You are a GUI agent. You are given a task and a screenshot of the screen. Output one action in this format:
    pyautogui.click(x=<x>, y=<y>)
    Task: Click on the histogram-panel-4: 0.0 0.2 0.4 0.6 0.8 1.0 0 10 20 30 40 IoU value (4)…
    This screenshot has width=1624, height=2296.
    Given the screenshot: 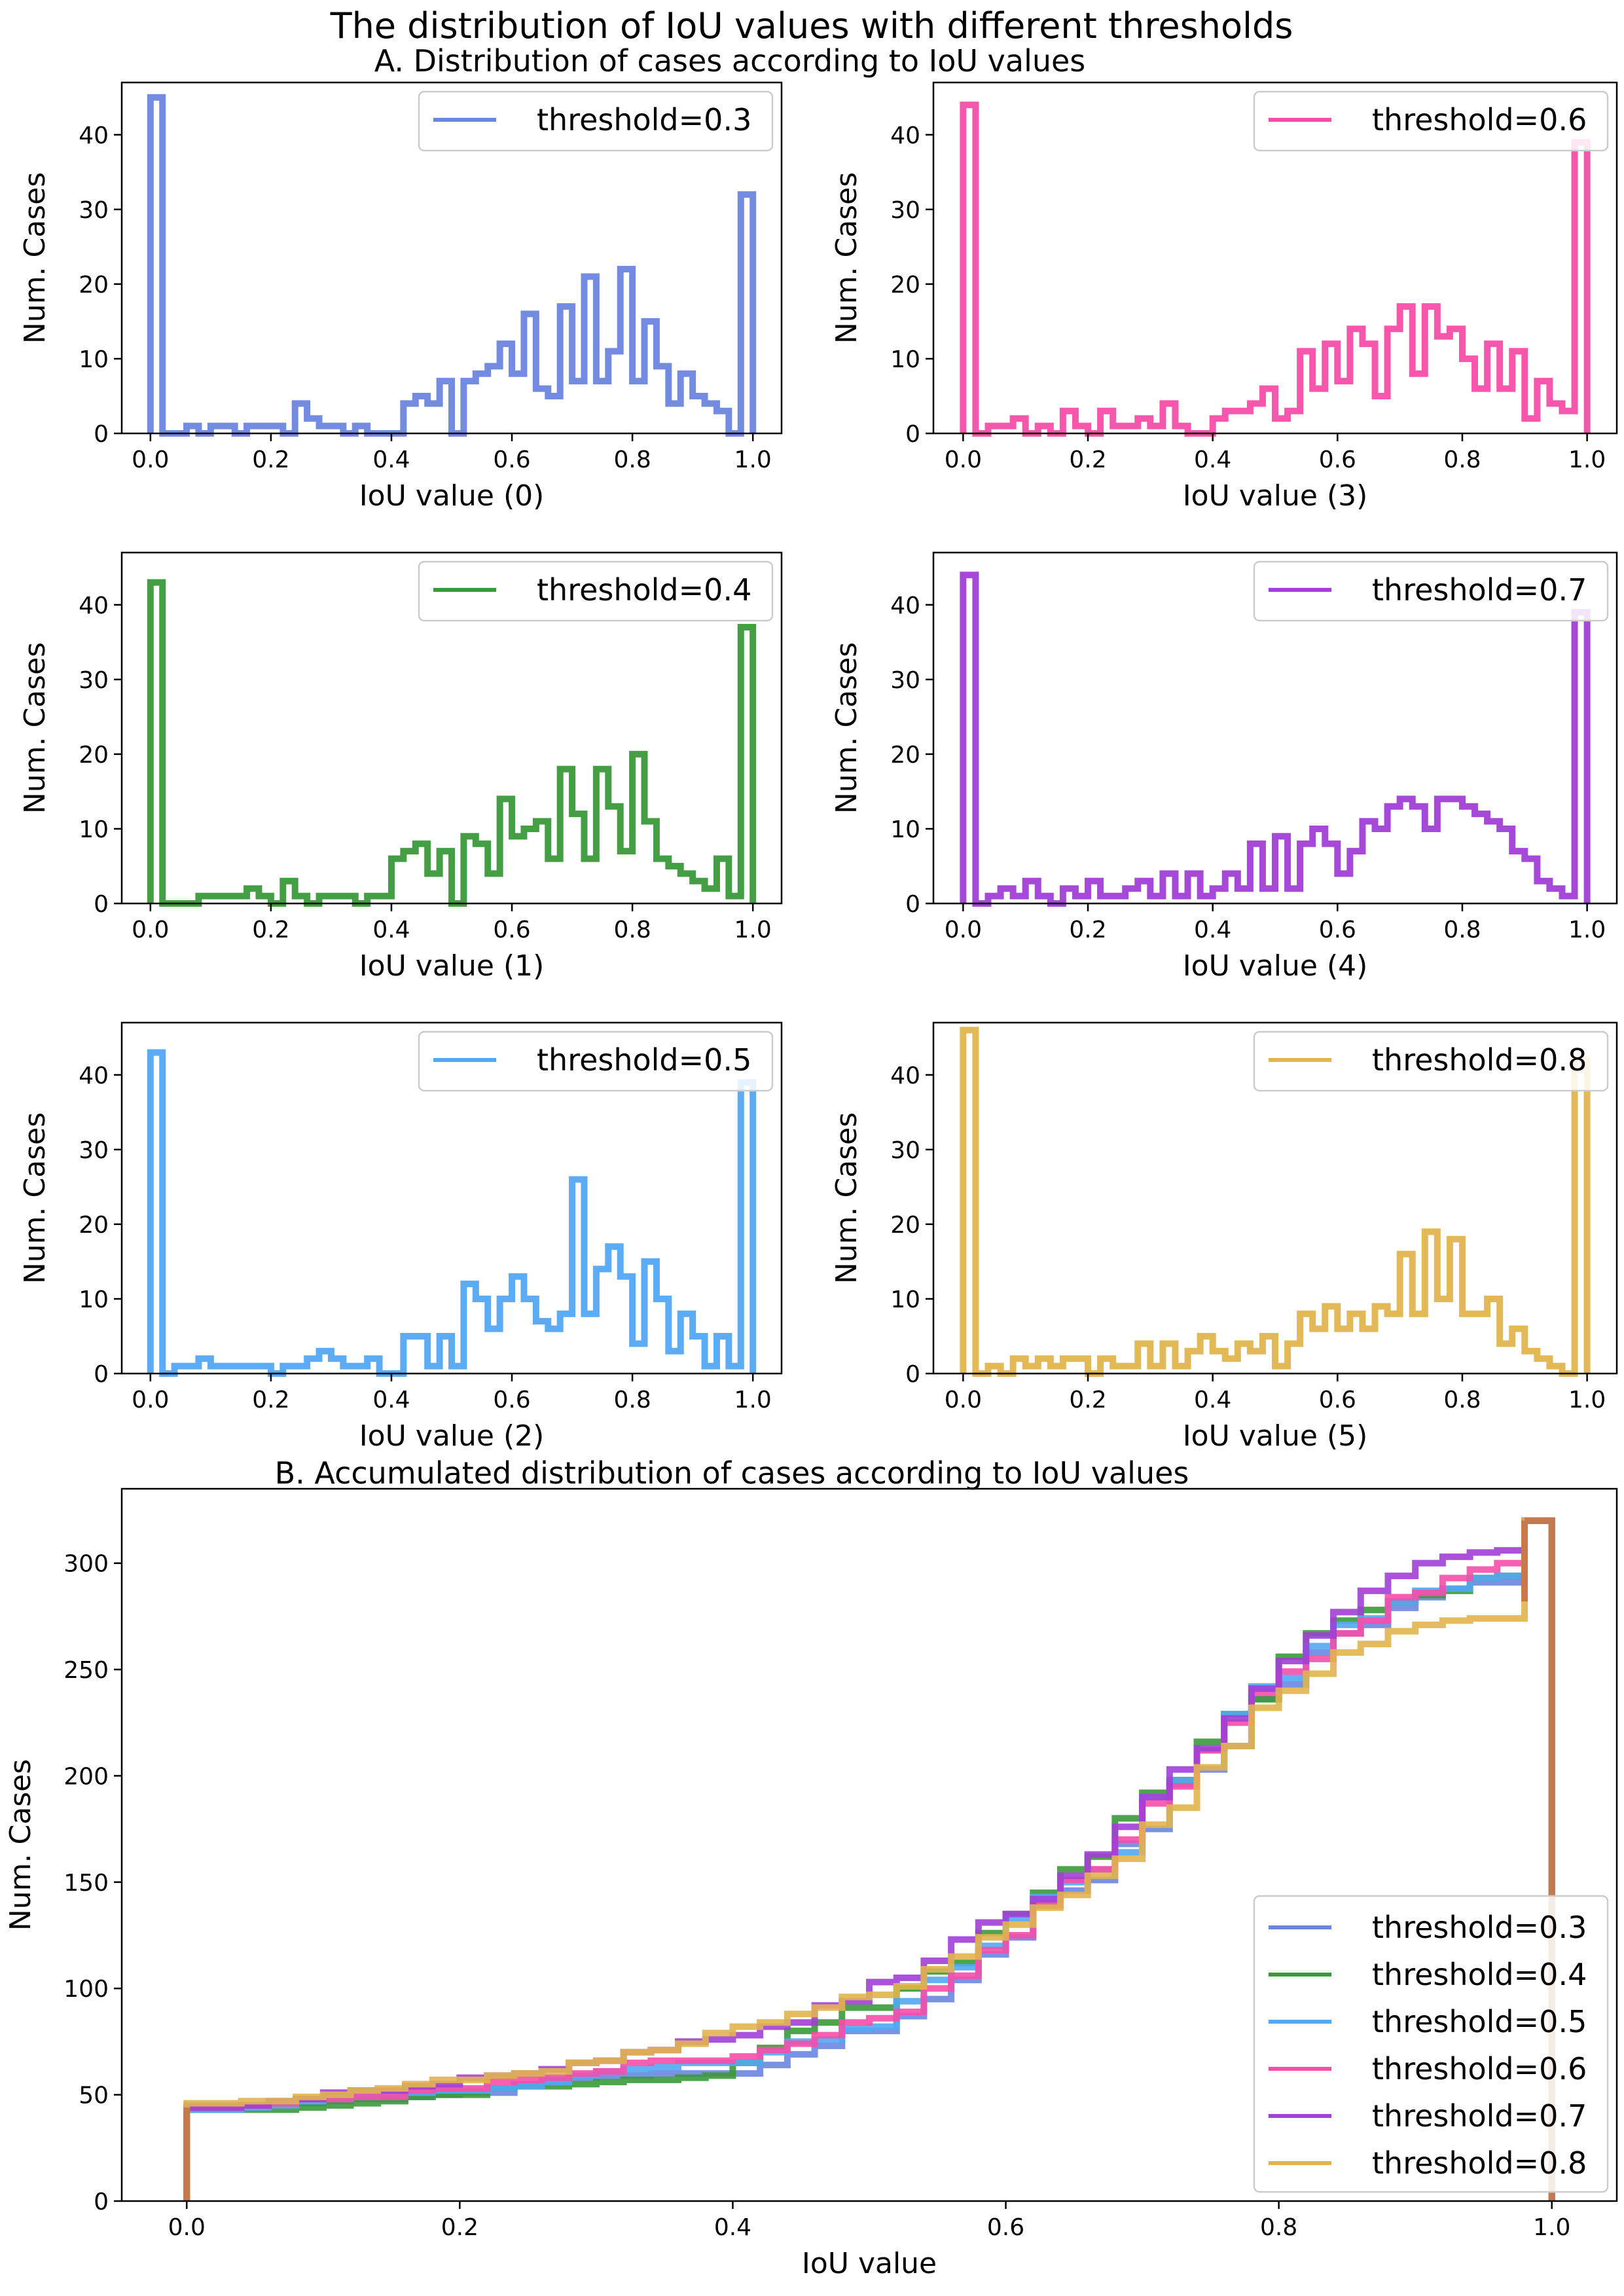 What is the action you would take?
    pyautogui.click(x=1224, y=767)
    